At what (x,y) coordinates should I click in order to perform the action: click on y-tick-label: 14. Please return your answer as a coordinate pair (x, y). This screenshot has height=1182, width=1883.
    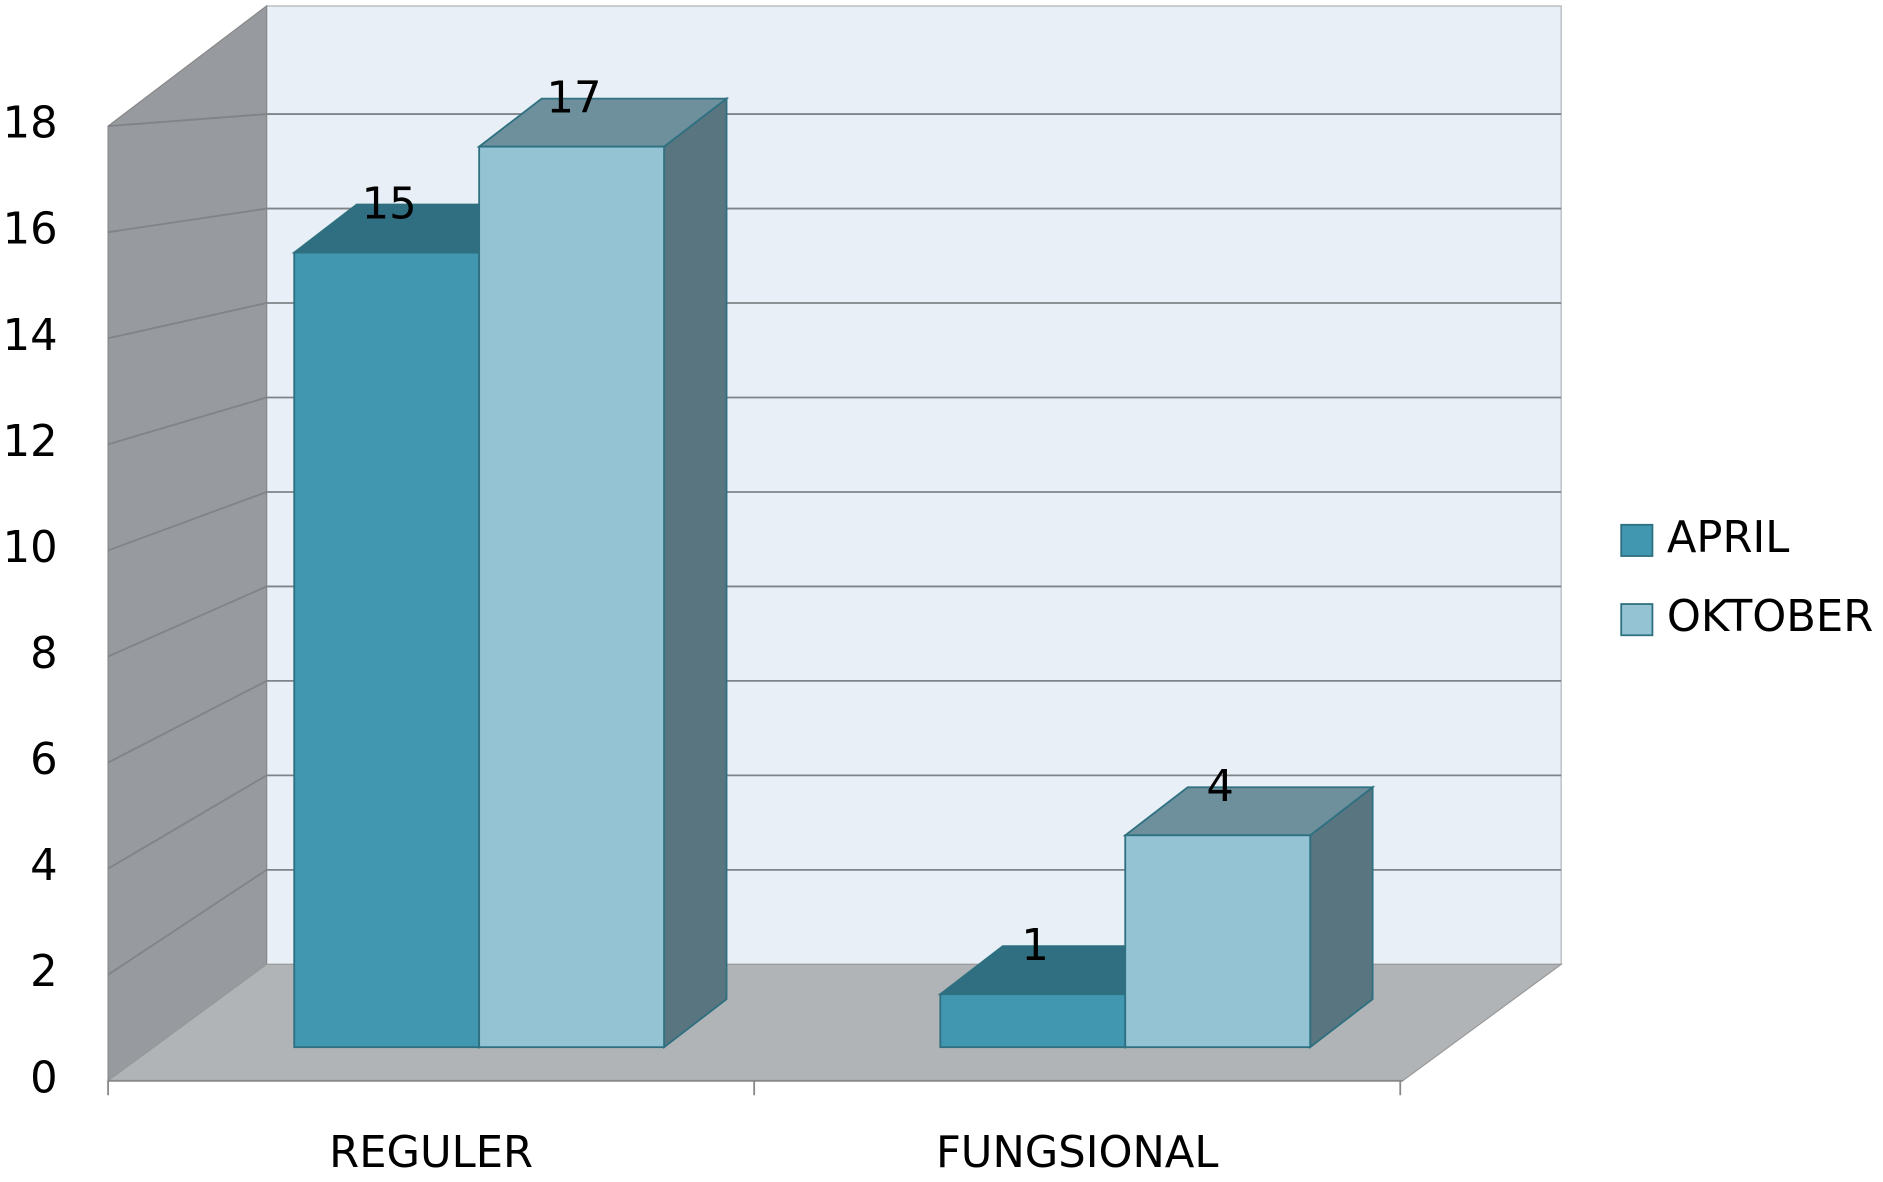
    Looking at the image, I should click on (30, 336).